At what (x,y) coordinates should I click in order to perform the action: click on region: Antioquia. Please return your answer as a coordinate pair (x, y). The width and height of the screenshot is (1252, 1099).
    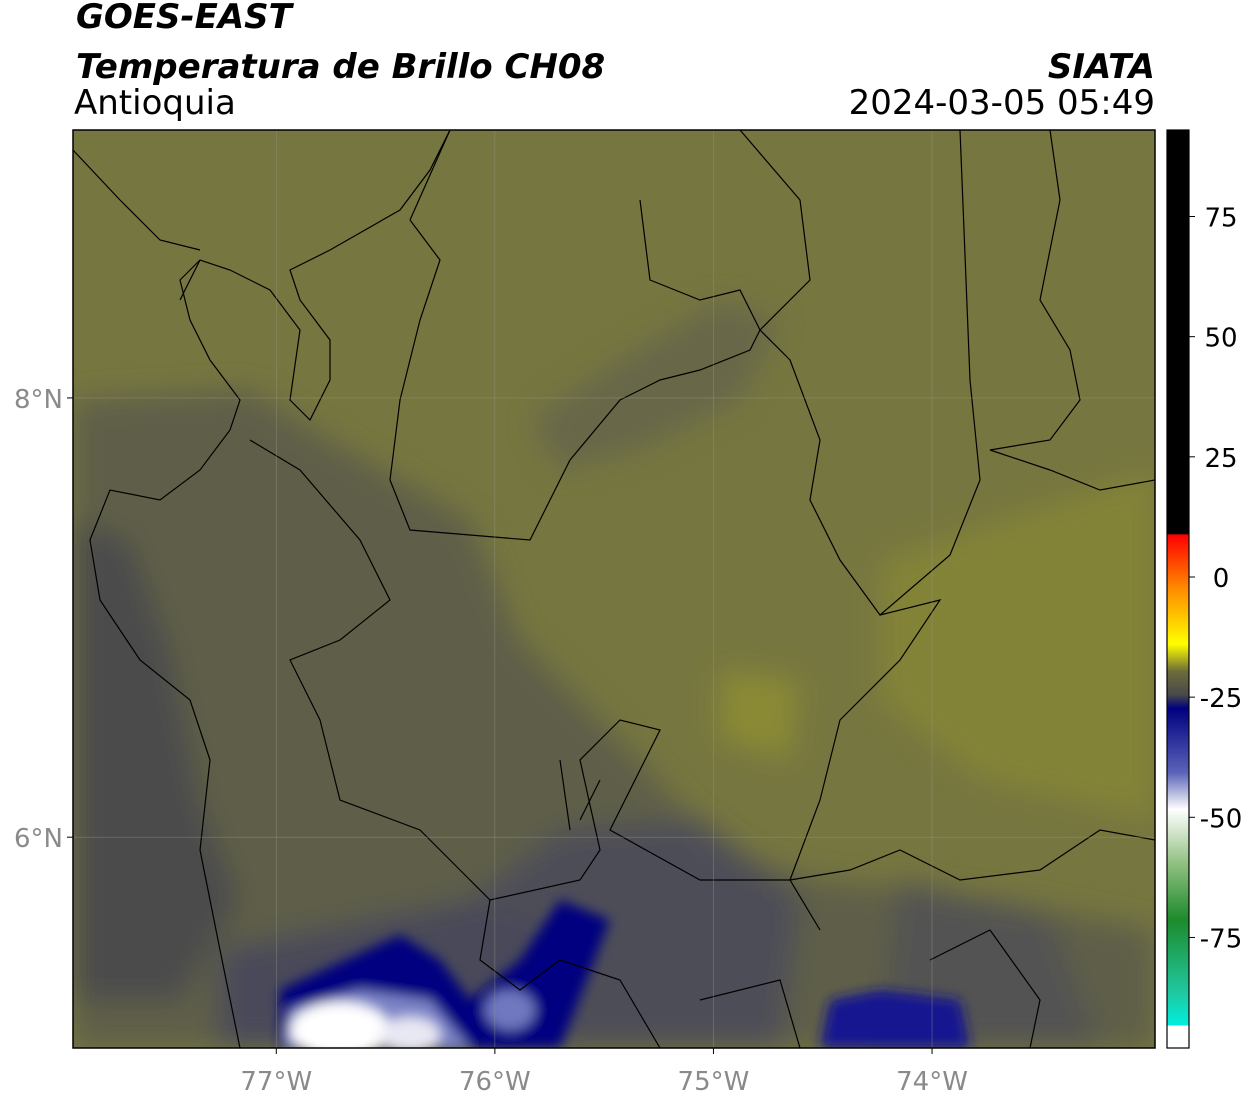
    Looking at the image, I should click on (155, 103).